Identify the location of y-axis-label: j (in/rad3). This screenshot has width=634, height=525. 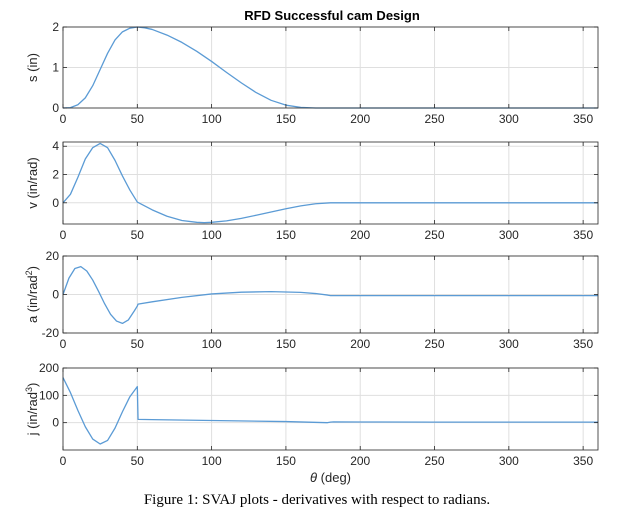
(32, 410).